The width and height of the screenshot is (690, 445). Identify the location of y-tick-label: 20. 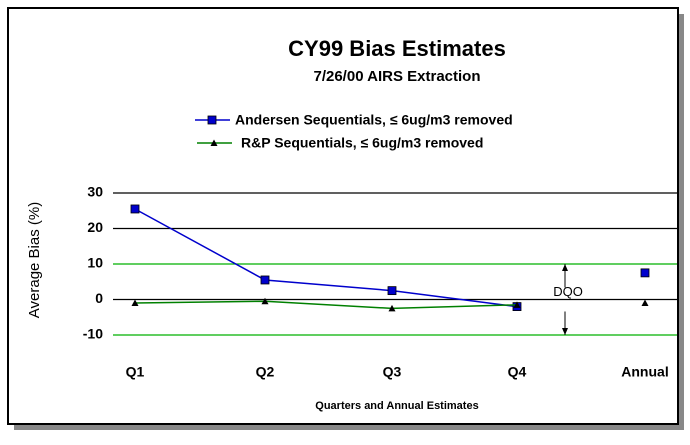
(95, 227).